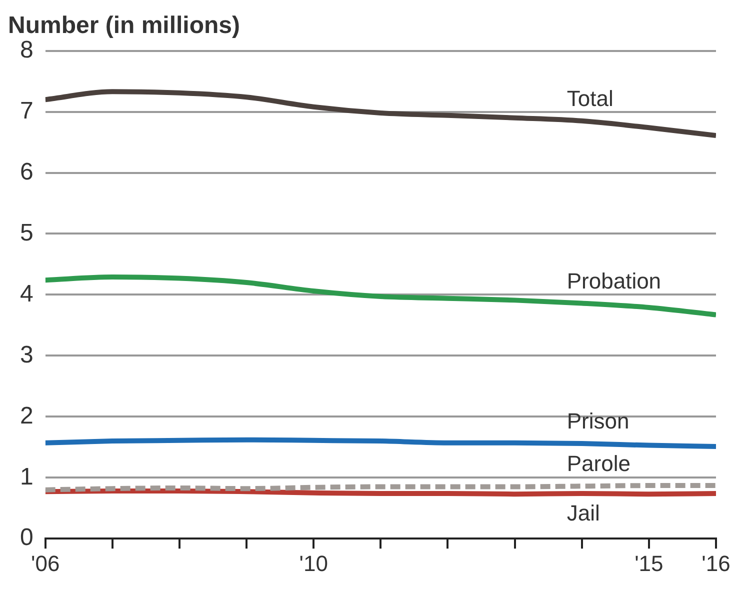  What do you see at coordinates (614, 281) in the screenshot?
I see `series-label: Probation` at bounding box center [614, 281].